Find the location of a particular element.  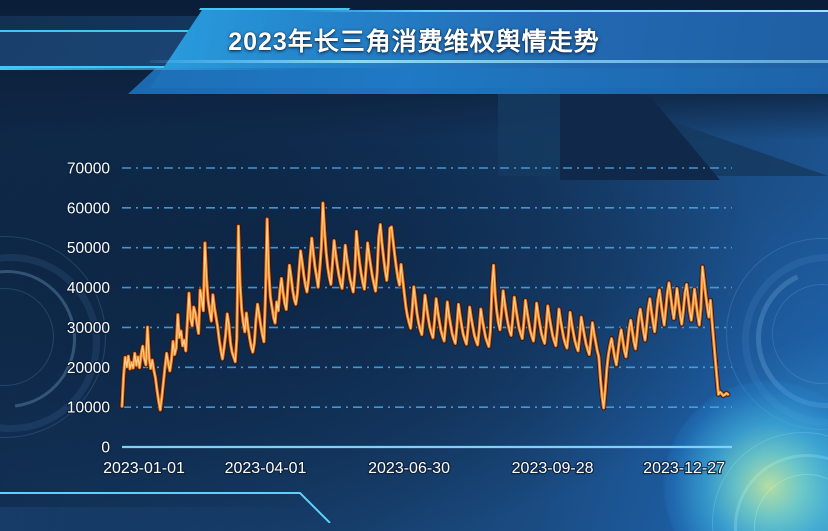

x-axis-tick-label: 2023-09-28 is located at coordinates (553, 468).